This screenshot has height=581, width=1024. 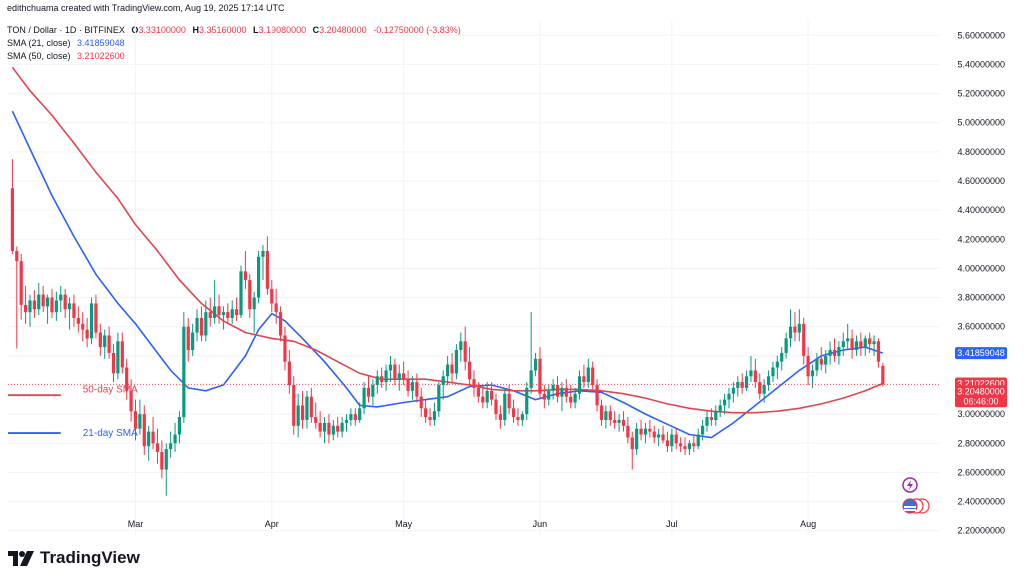 I want to click on y-tick-label: 4.80000000, so click(x=981, y=152).